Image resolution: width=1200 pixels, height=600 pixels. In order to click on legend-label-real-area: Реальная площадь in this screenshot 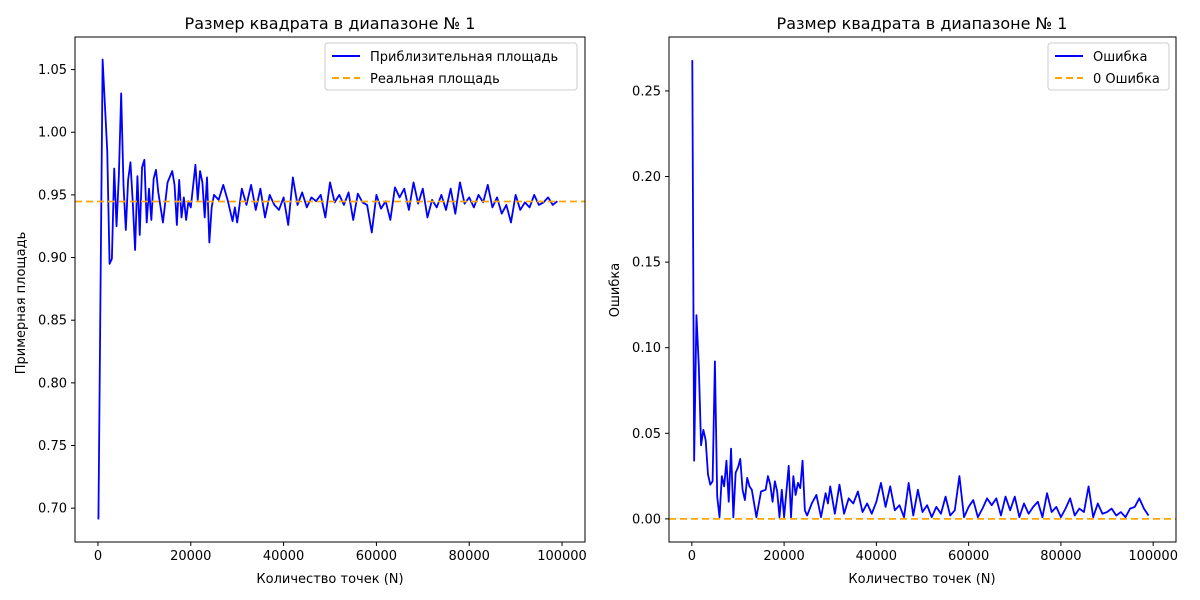, I will do `click(435, 79)`.